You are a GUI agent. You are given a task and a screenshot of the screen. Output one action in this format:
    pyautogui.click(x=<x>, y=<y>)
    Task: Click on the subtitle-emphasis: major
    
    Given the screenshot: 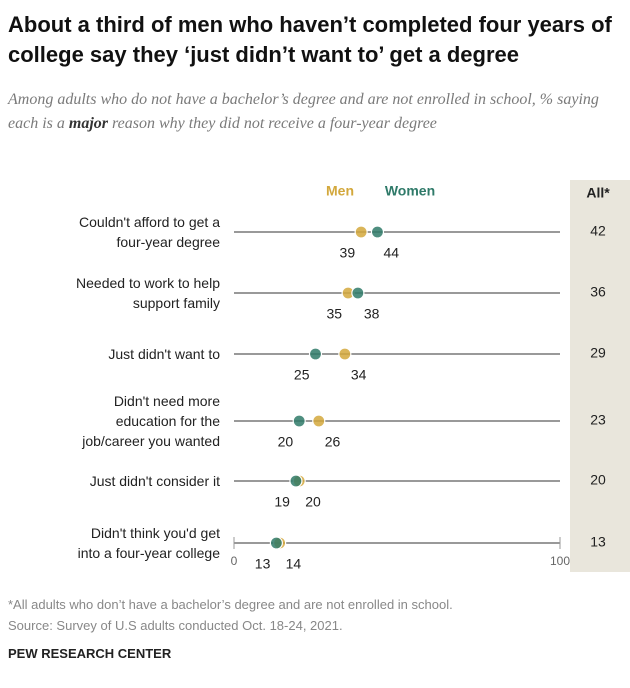 What is the action you would take?
    pyautogui.click(x=88, y=123)
    